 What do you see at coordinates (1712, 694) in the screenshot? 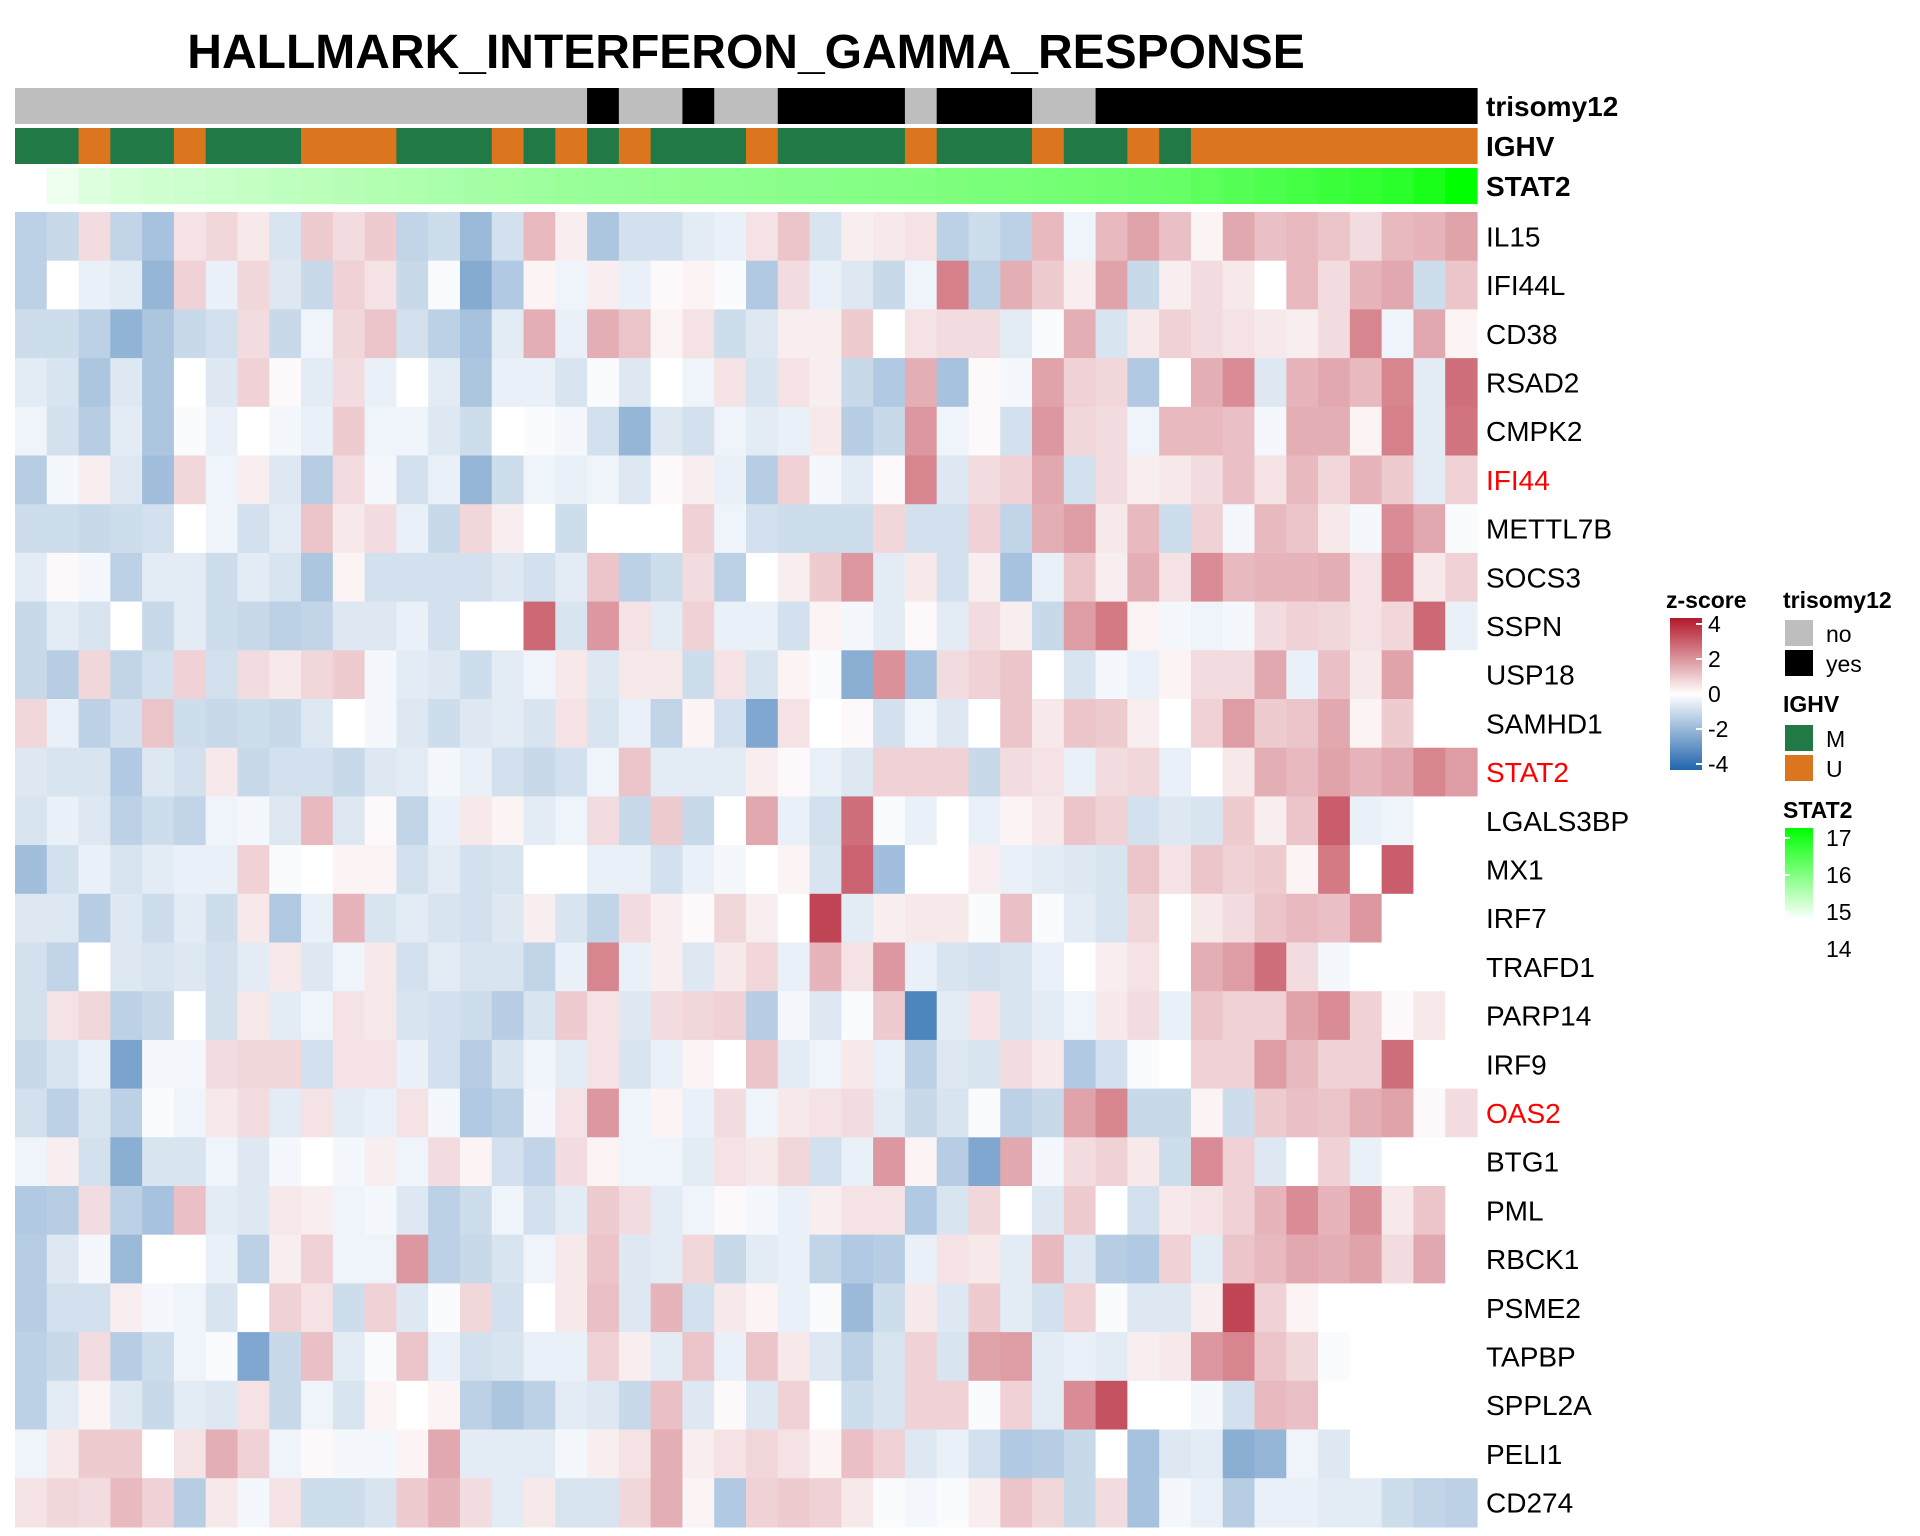
I see `zscore-ticks: 4 2 0 -2 -4` at bounding box center [1712, 694].